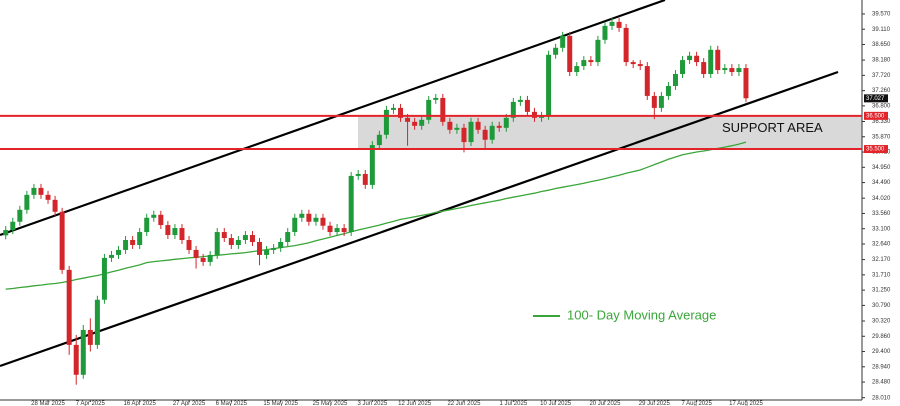  I want to click on y-tick-label: 35.870, so click(881, 137).